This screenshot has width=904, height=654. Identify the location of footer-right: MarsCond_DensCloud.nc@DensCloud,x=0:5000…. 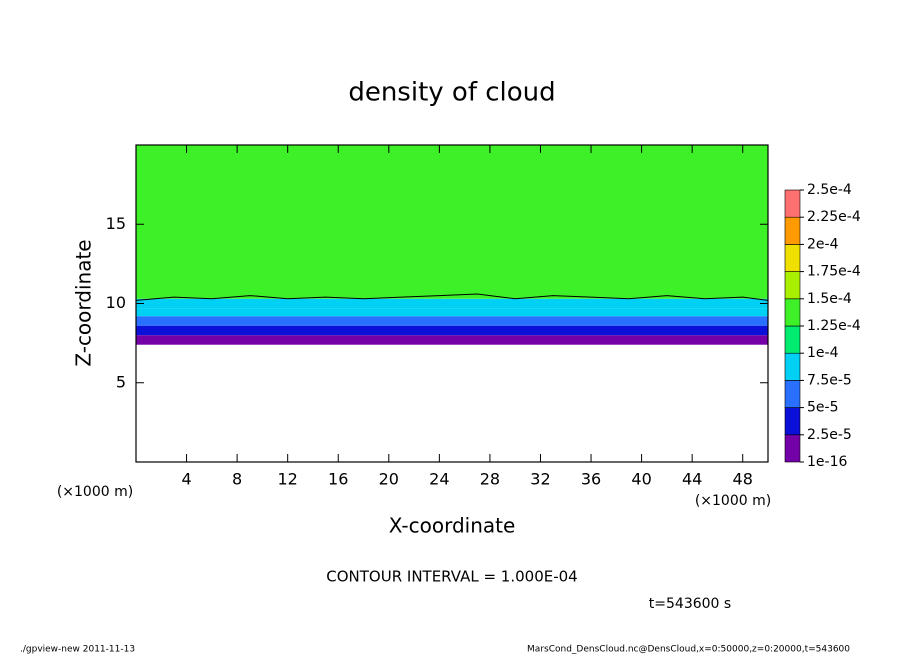
(688, 649).